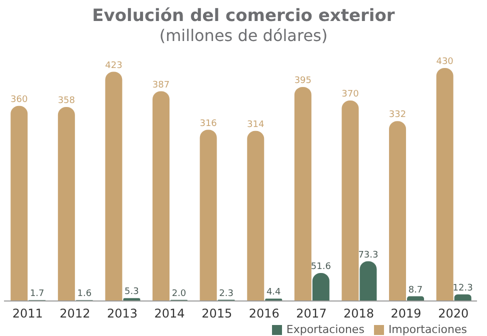  Describe the element at coordinates (255, 125) in the screenshot. I see `data-label: 314` at that location.